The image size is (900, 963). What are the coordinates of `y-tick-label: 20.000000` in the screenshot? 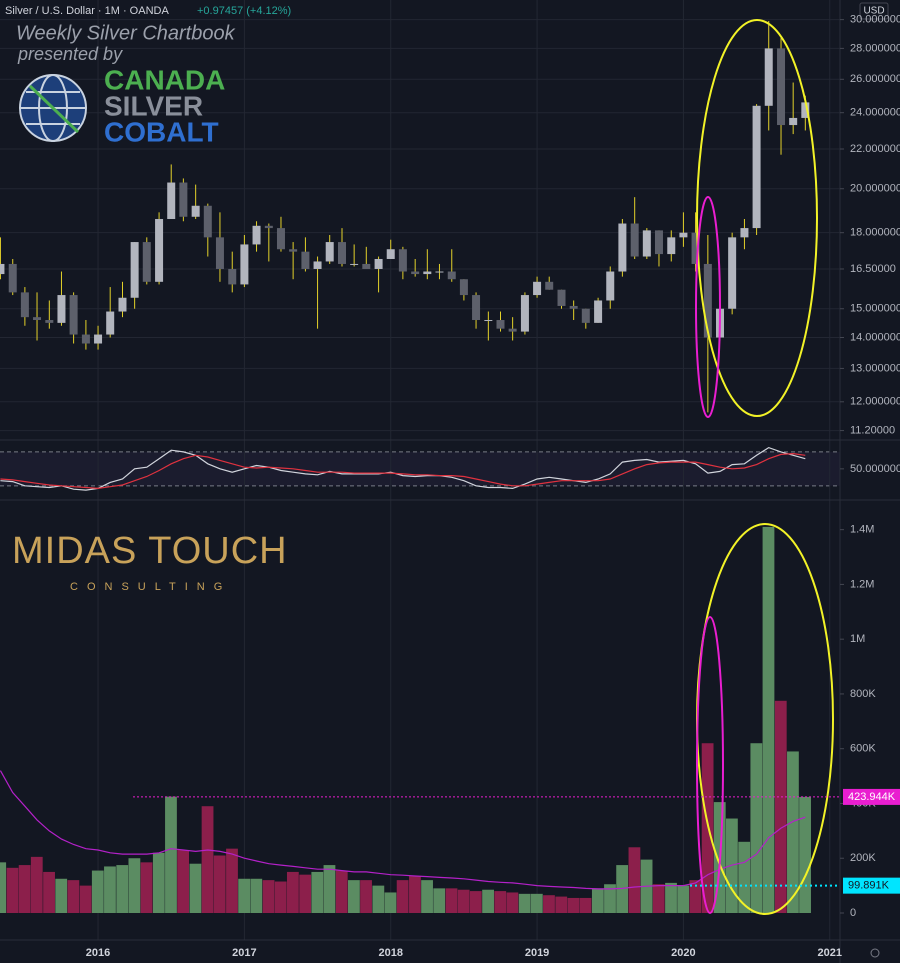 It's located at (875, 189).